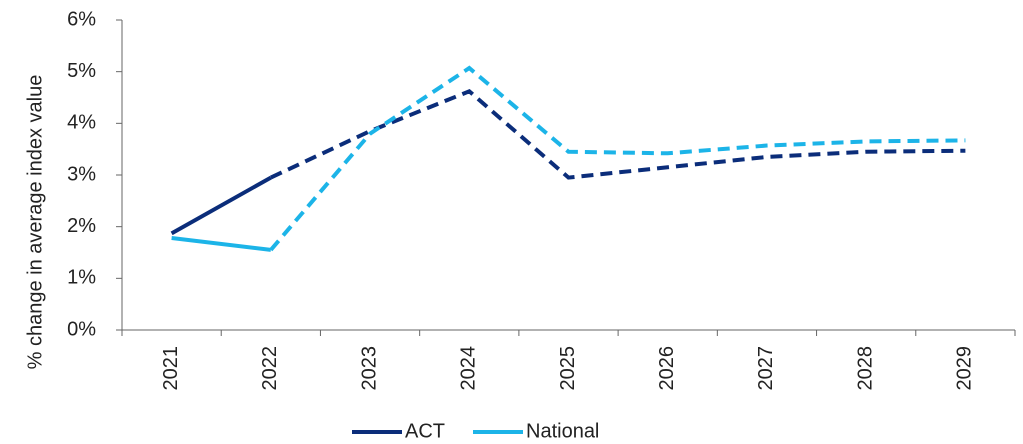 This screenshot has height=444, width=1023. Describe the element at coordinates (865, 368) in the screenshot. I see `x-tick-label: 2028` at that location.